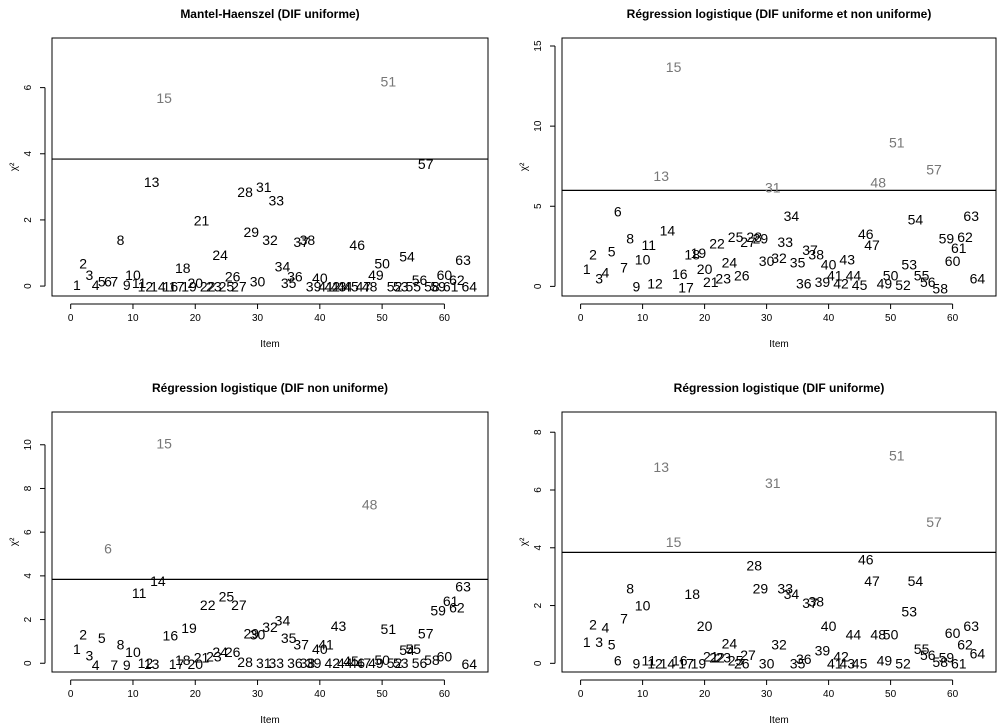 The image size is (1000, 727). I want to click on data-point-item-44: 44, so click(345, 663).